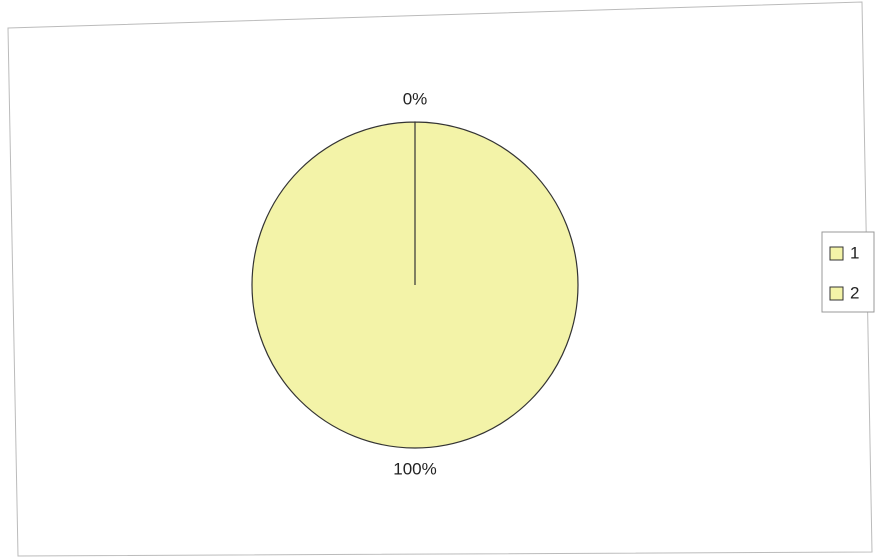 The image size is (875, 560). I want to click on data-label: 0%, so click(415, 98).